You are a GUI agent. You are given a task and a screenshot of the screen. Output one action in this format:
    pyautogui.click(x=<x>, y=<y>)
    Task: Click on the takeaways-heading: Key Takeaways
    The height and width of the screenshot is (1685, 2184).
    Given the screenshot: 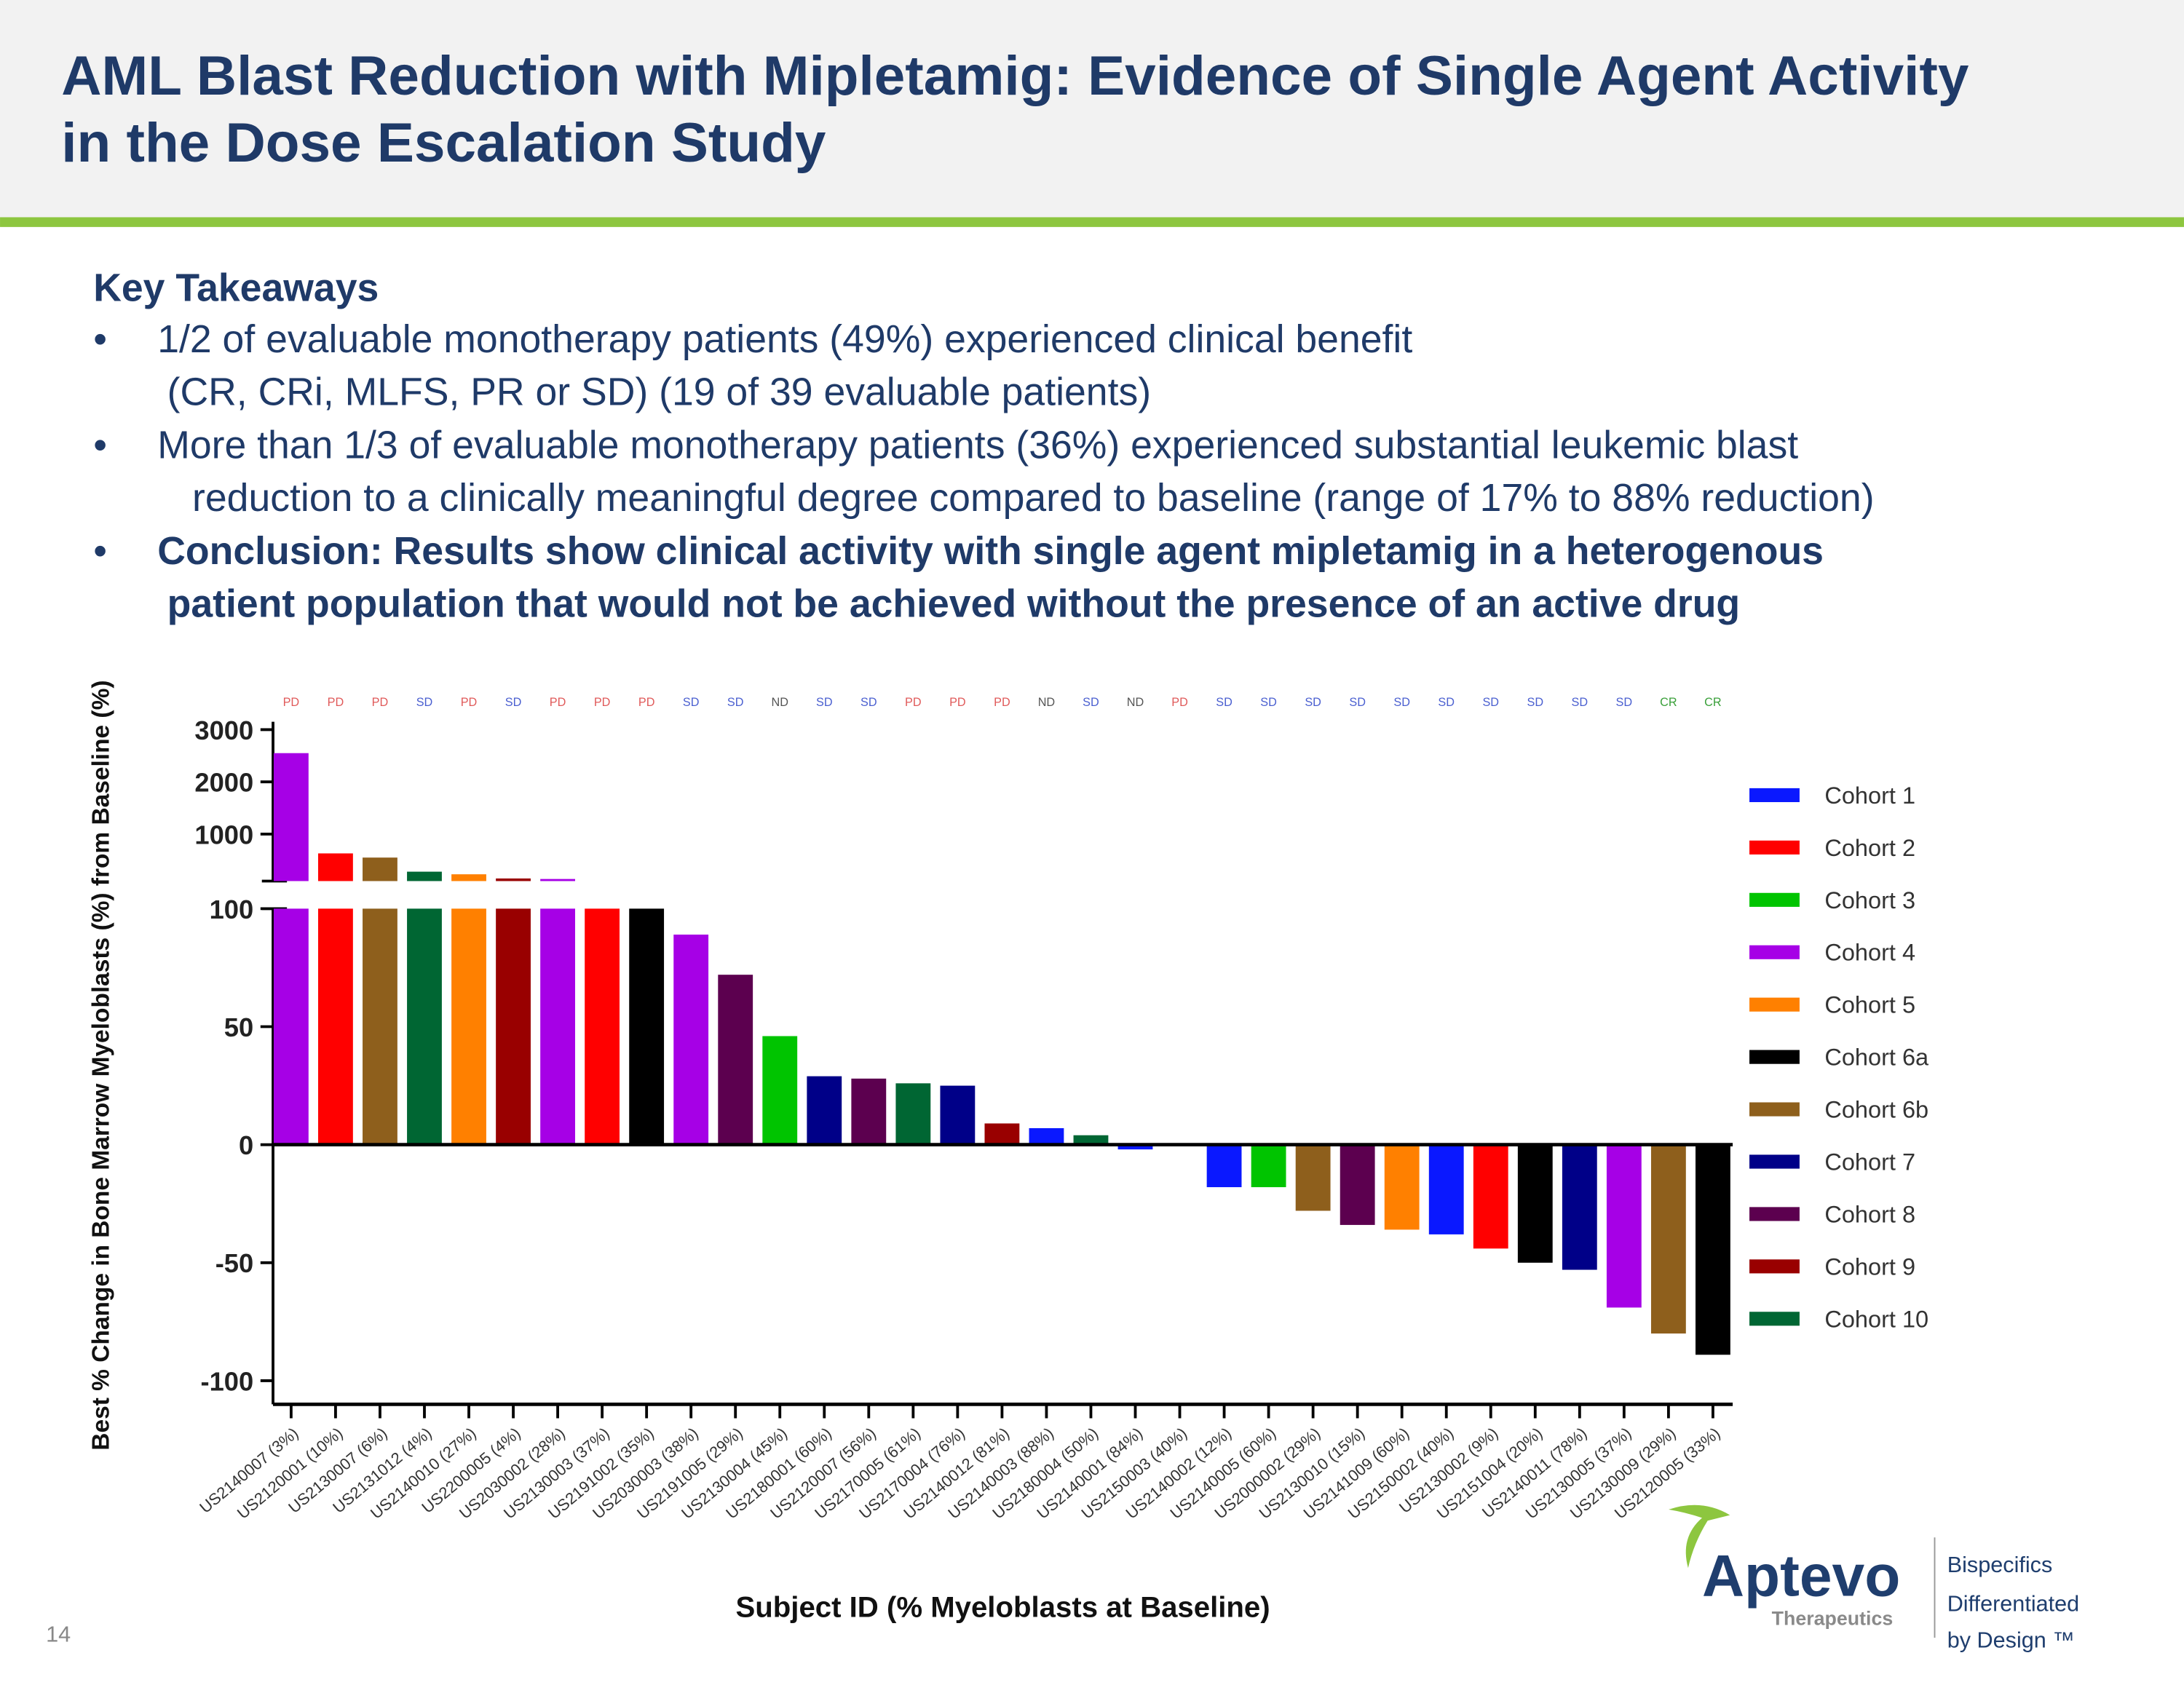 What is the action you would take?
    pyautogui.click(x=236, y=287)
    